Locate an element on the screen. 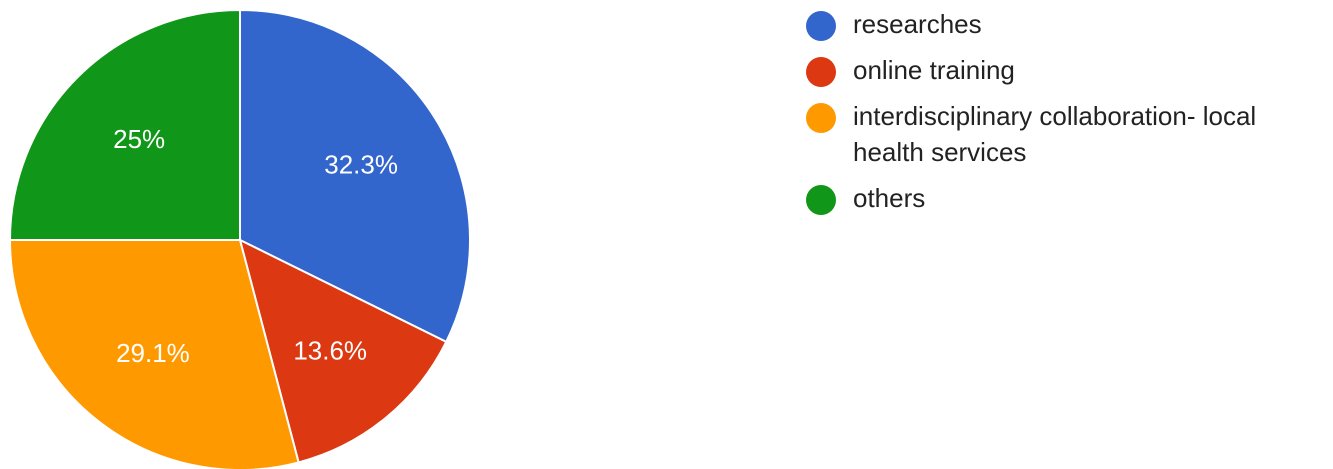  pie-slice-interdisciplinary is located at coordinates (154, 354).